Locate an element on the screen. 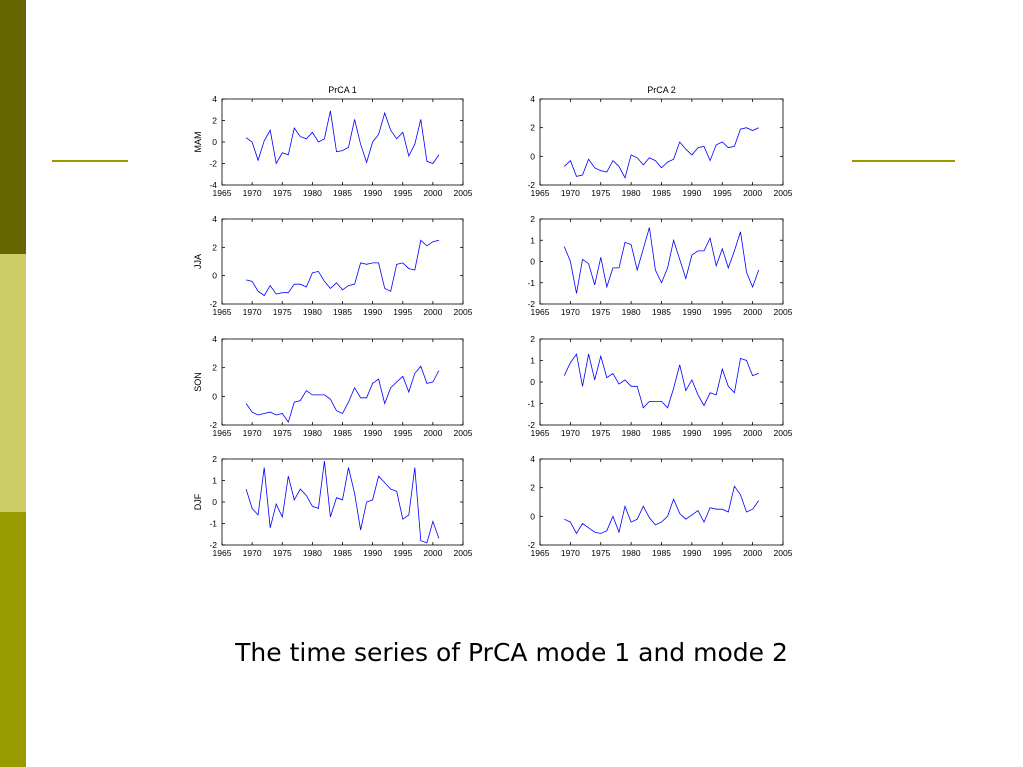  chart-title: PrCA 2 is located at coordinates (661, 90).